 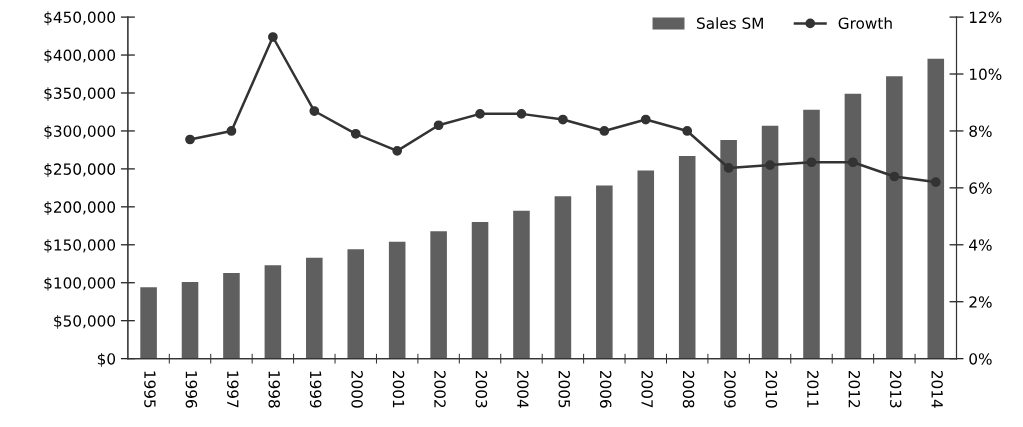 What do you see at coordinates (80, 132) in the screenshot?
I see `y-tick-label: $300,000` at bounding box center [80, 132].